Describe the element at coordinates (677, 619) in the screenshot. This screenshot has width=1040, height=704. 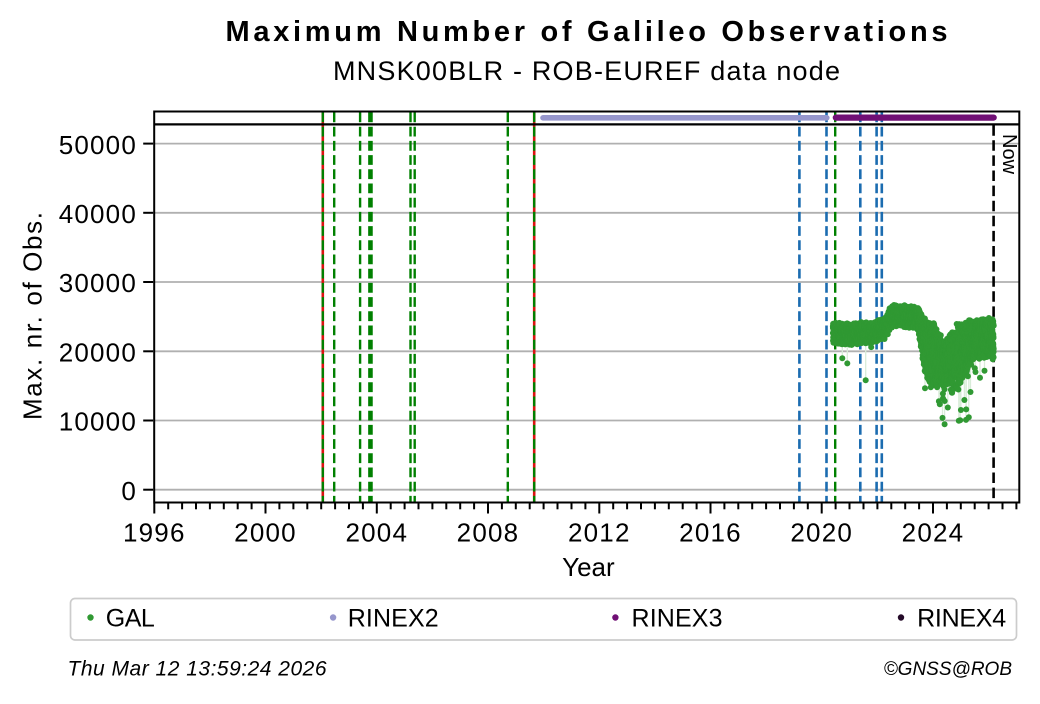
I see `svg-text: RINEX3` at that location.